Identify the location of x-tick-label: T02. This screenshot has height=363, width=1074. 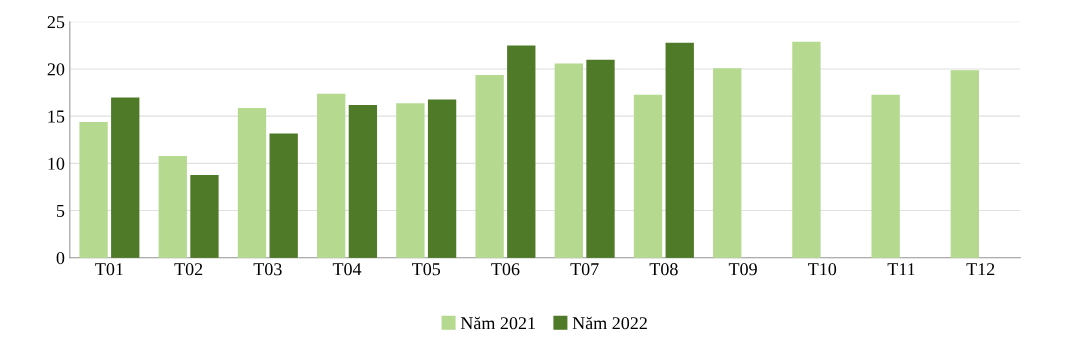
(188, 269).